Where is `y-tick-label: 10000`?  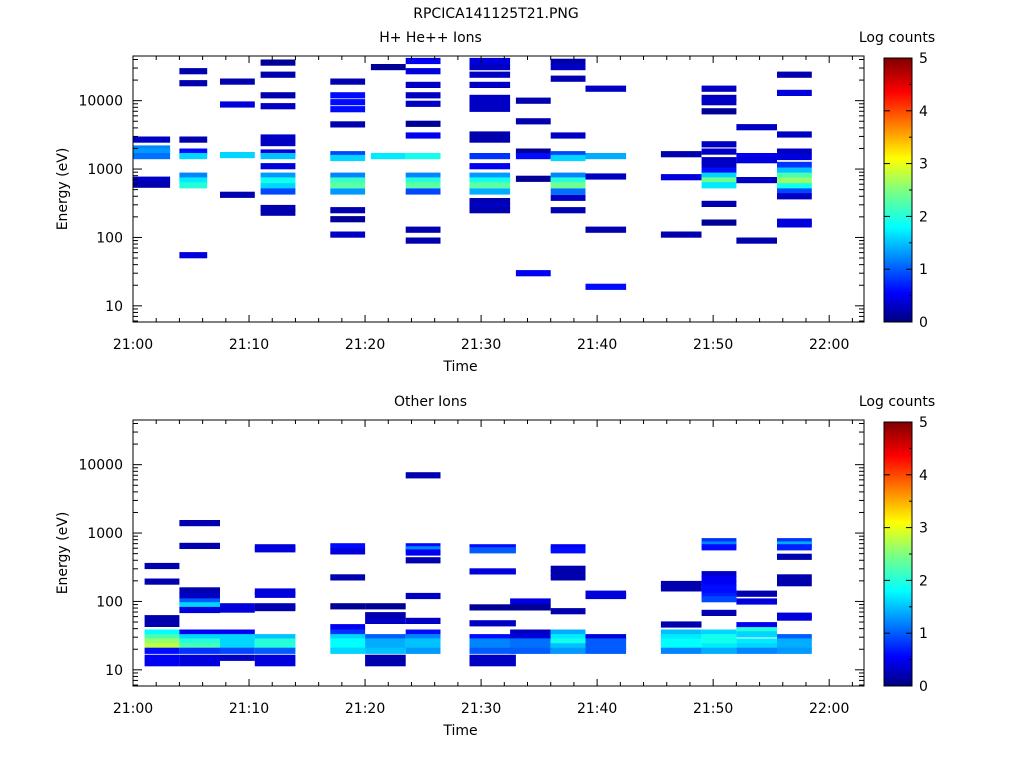
y-tick-label: 10000 is located at coordinates (100, 102).